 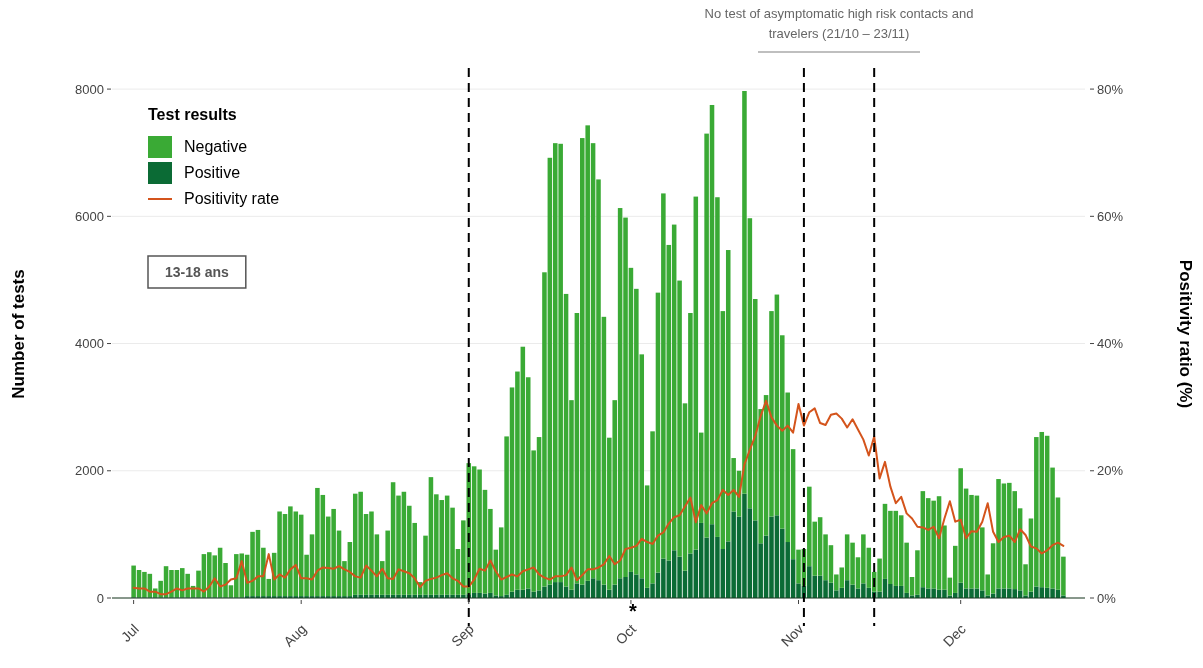 What do you see at coordinates (1110, 344) in the screenshot?
I see `y2-tick-label: 40%` at bounding box center [1110, 344].